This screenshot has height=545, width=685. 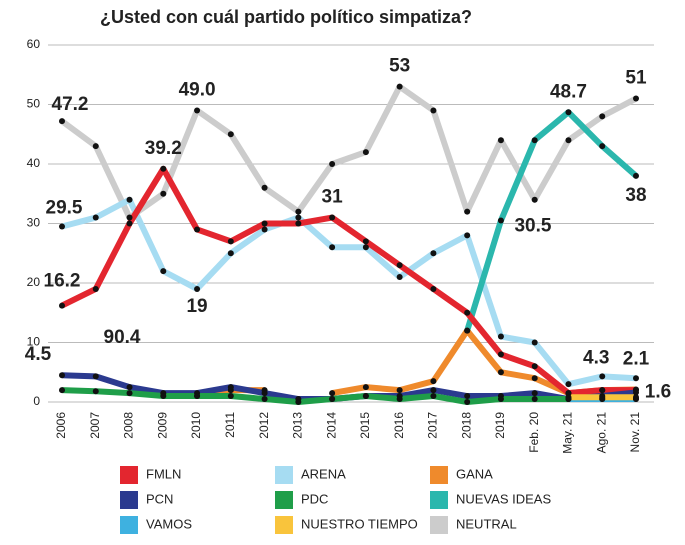 What do you see at coordinates (635, 195) in the screenshot?
I see `data-label: 38` at bounding box center [635, 195].